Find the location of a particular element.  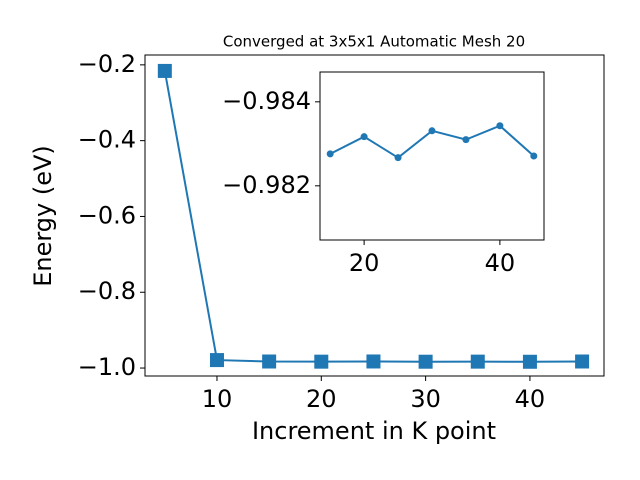

y-tick-label: −0.982 is located at coordinates (266, 185).